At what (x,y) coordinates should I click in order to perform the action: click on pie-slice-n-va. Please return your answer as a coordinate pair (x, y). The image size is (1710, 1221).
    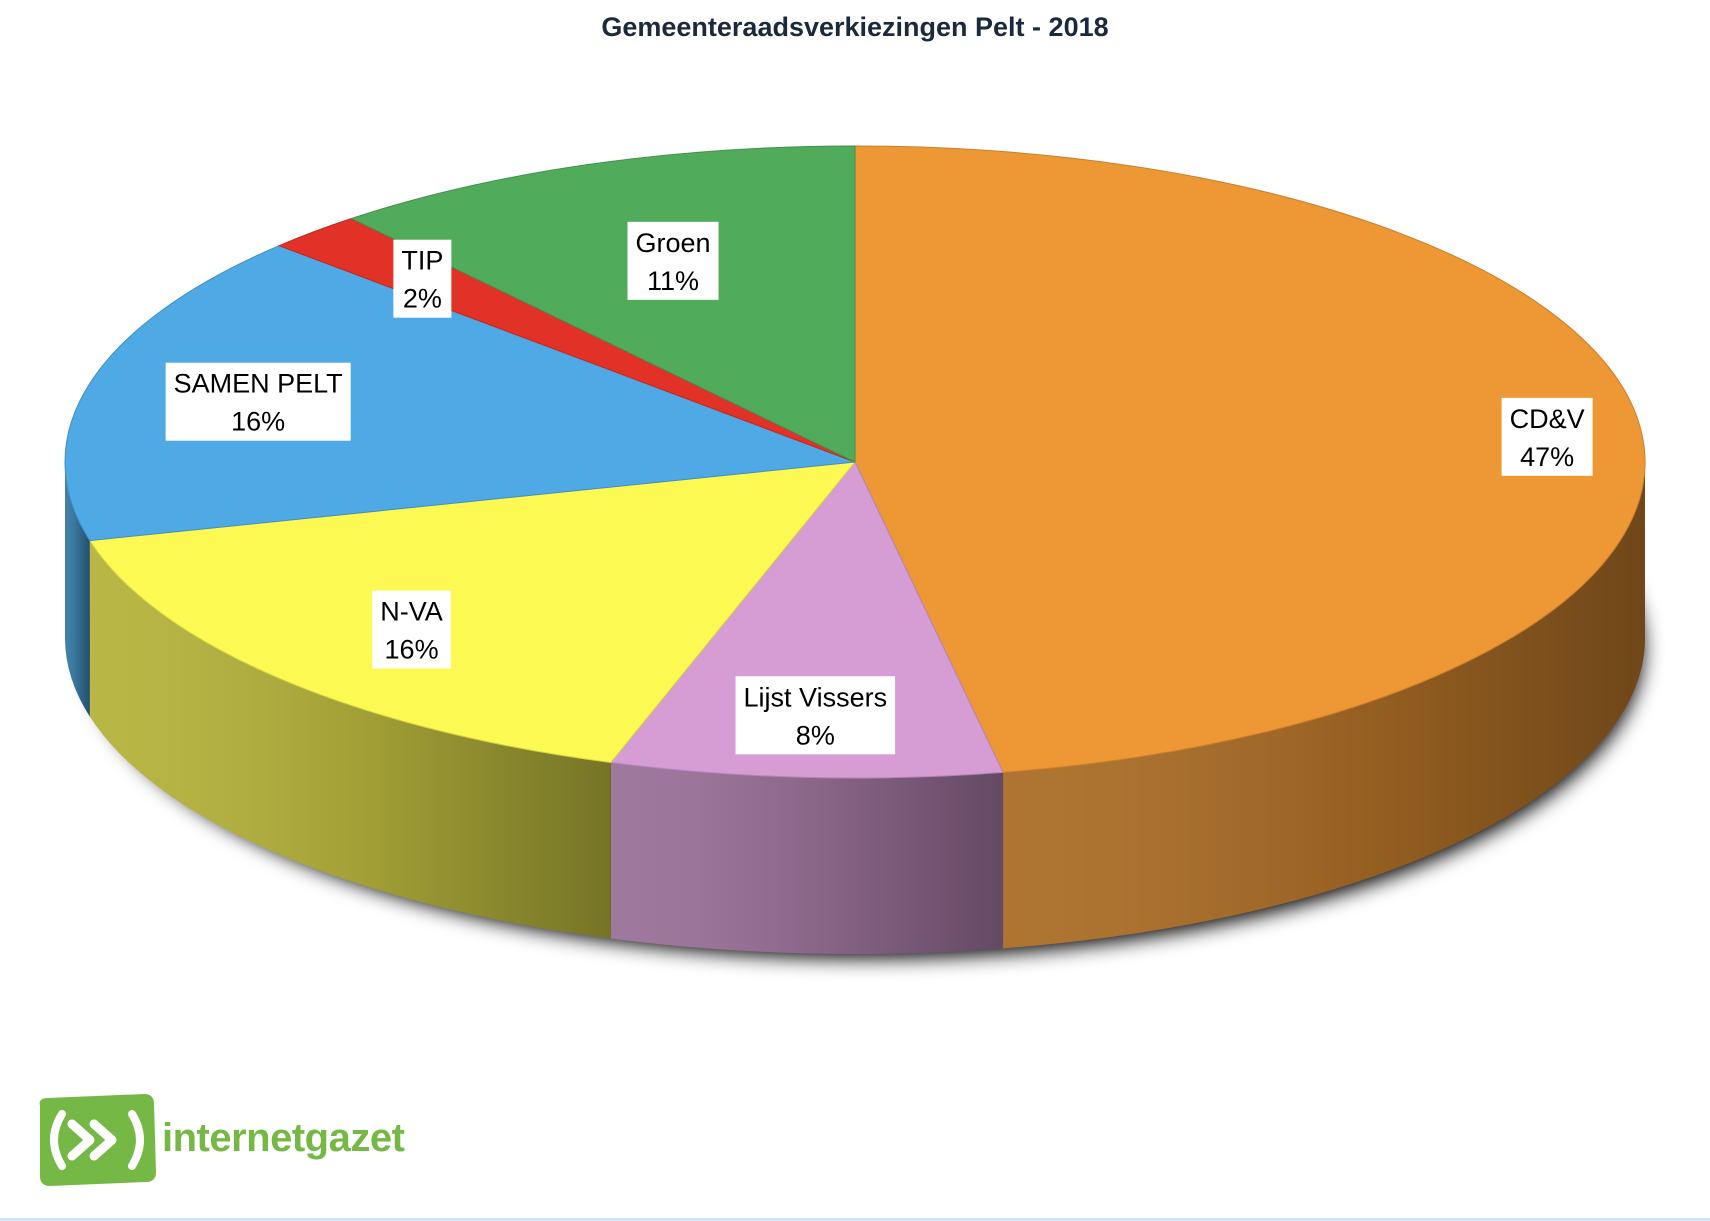
    Looking at the image, I should click on (472, 612).